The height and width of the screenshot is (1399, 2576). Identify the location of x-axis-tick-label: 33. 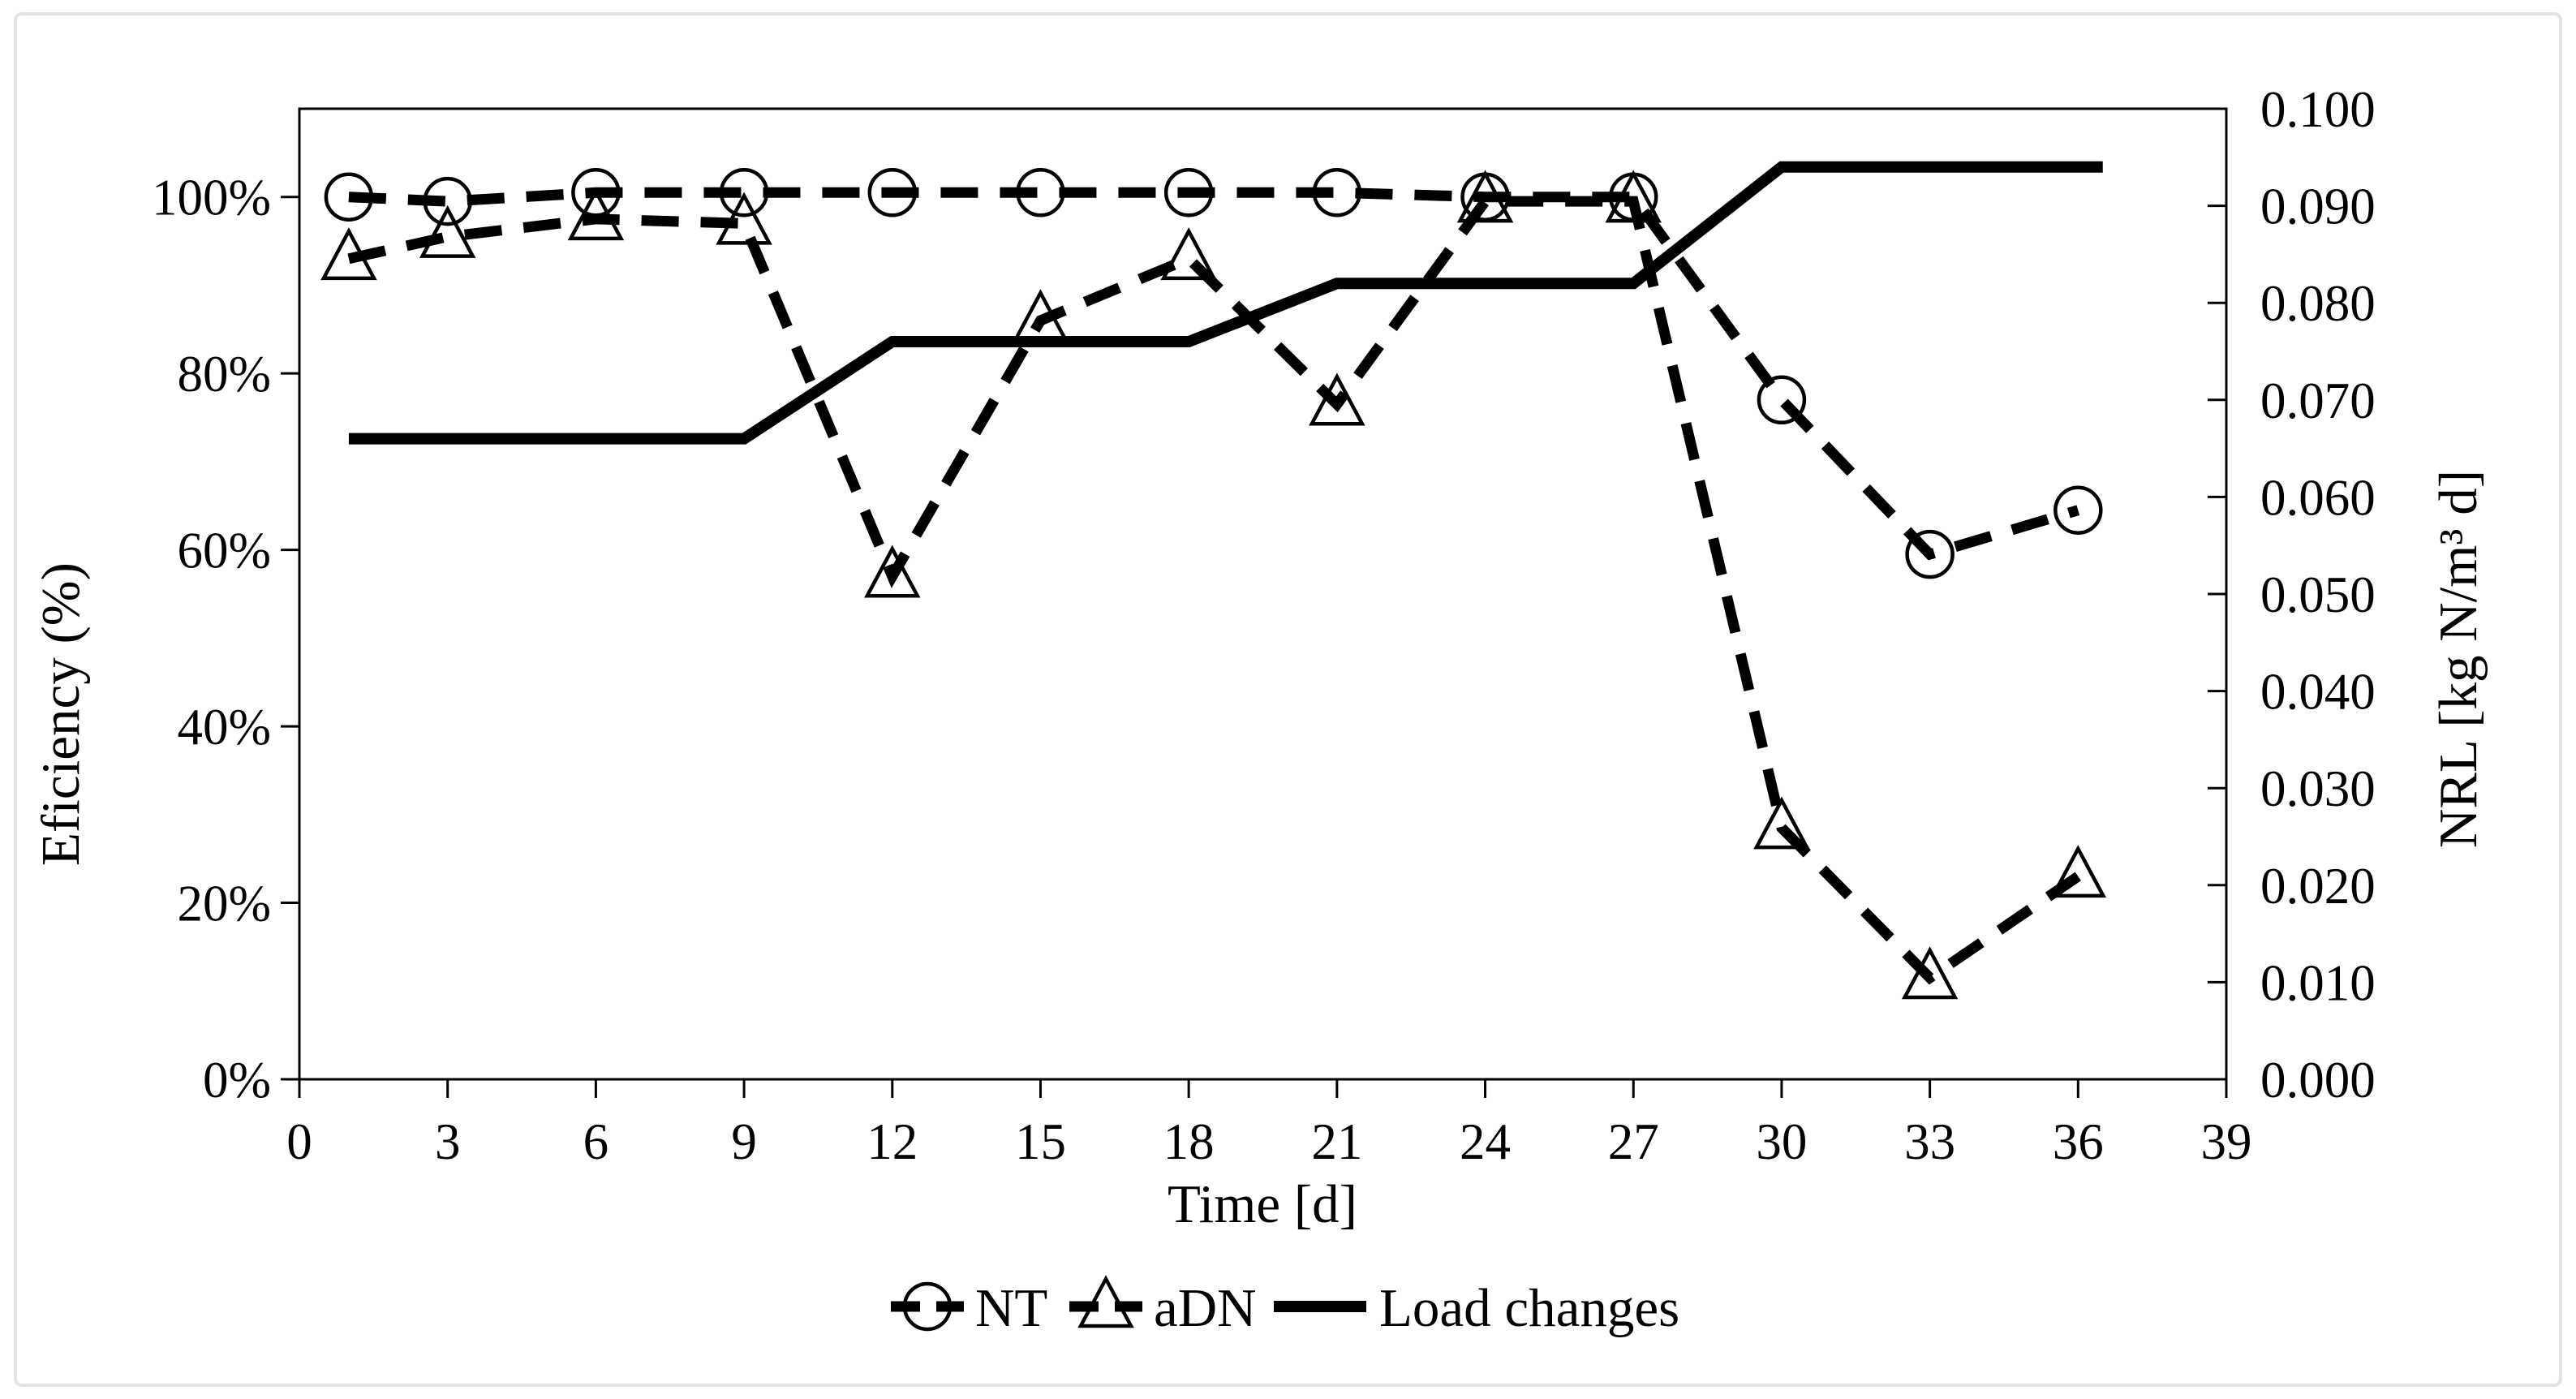
(1929, 1141).